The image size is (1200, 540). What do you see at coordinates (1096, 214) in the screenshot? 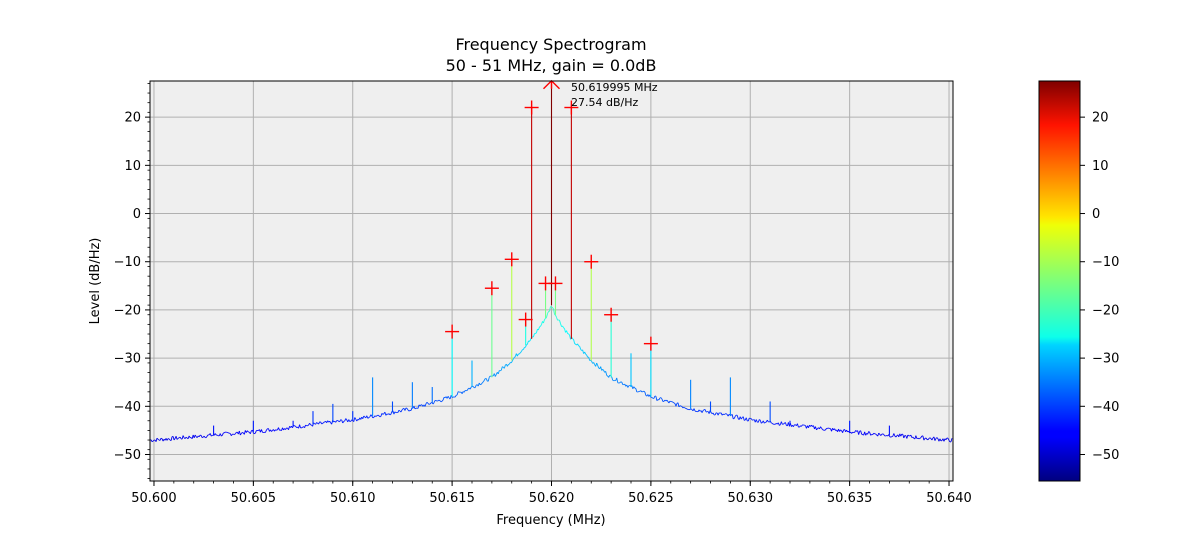
I see `colorbar-tick-label: 0` at bounding box center [1096, 214].